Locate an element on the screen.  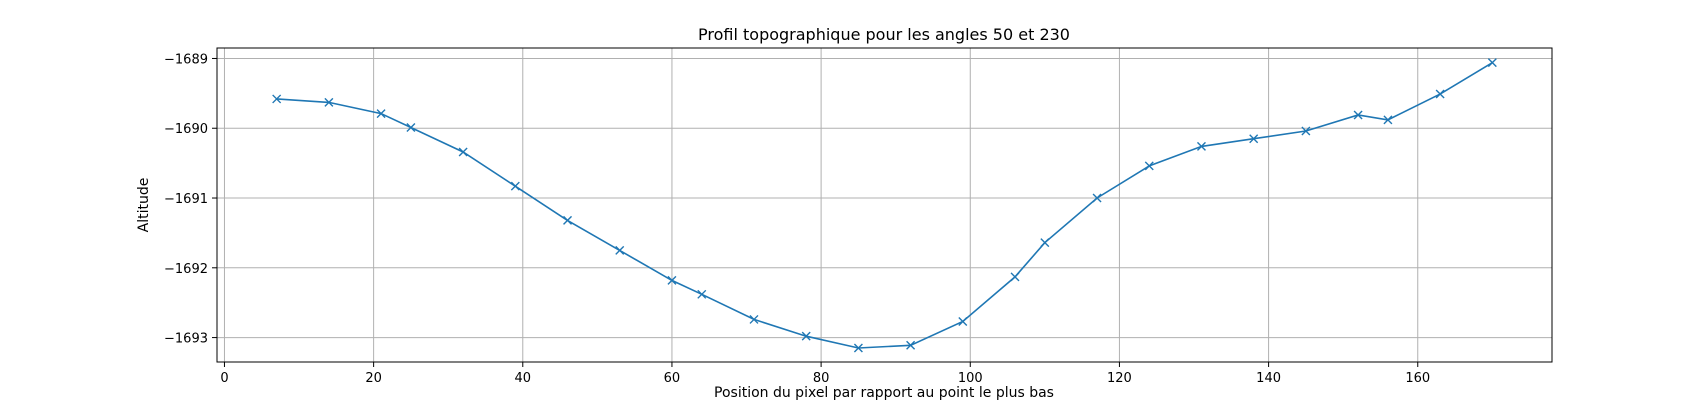
x-tick-label: 140 is located at coordinates (1268, 378).